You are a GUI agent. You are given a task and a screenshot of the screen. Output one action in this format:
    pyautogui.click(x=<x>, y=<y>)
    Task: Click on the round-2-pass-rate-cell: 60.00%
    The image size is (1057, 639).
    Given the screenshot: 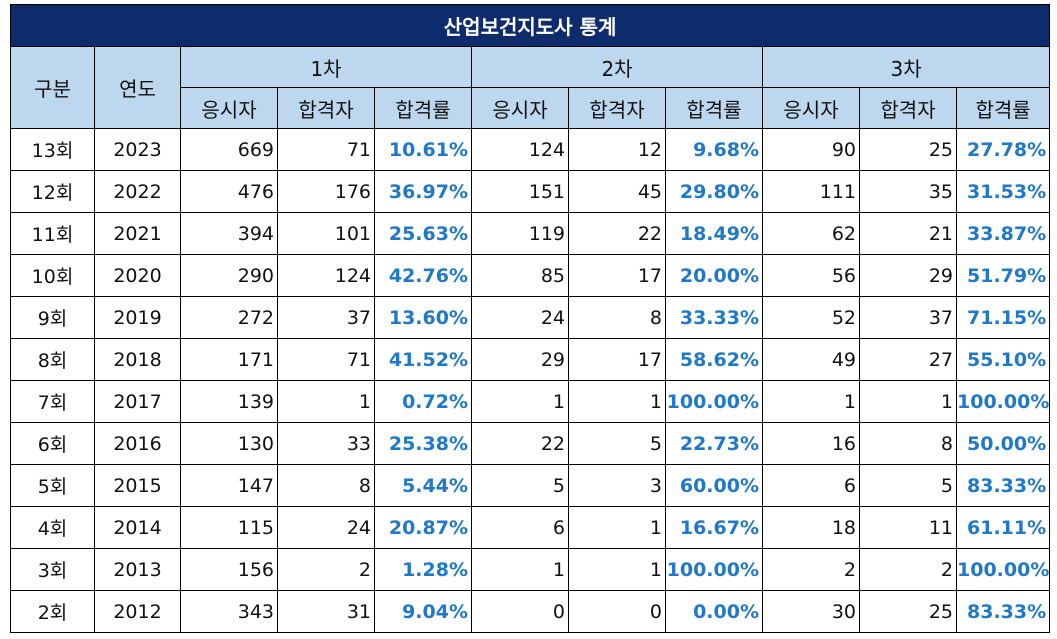 What is the action you would take?
    pyautogui.click(x=714, y=485)
    